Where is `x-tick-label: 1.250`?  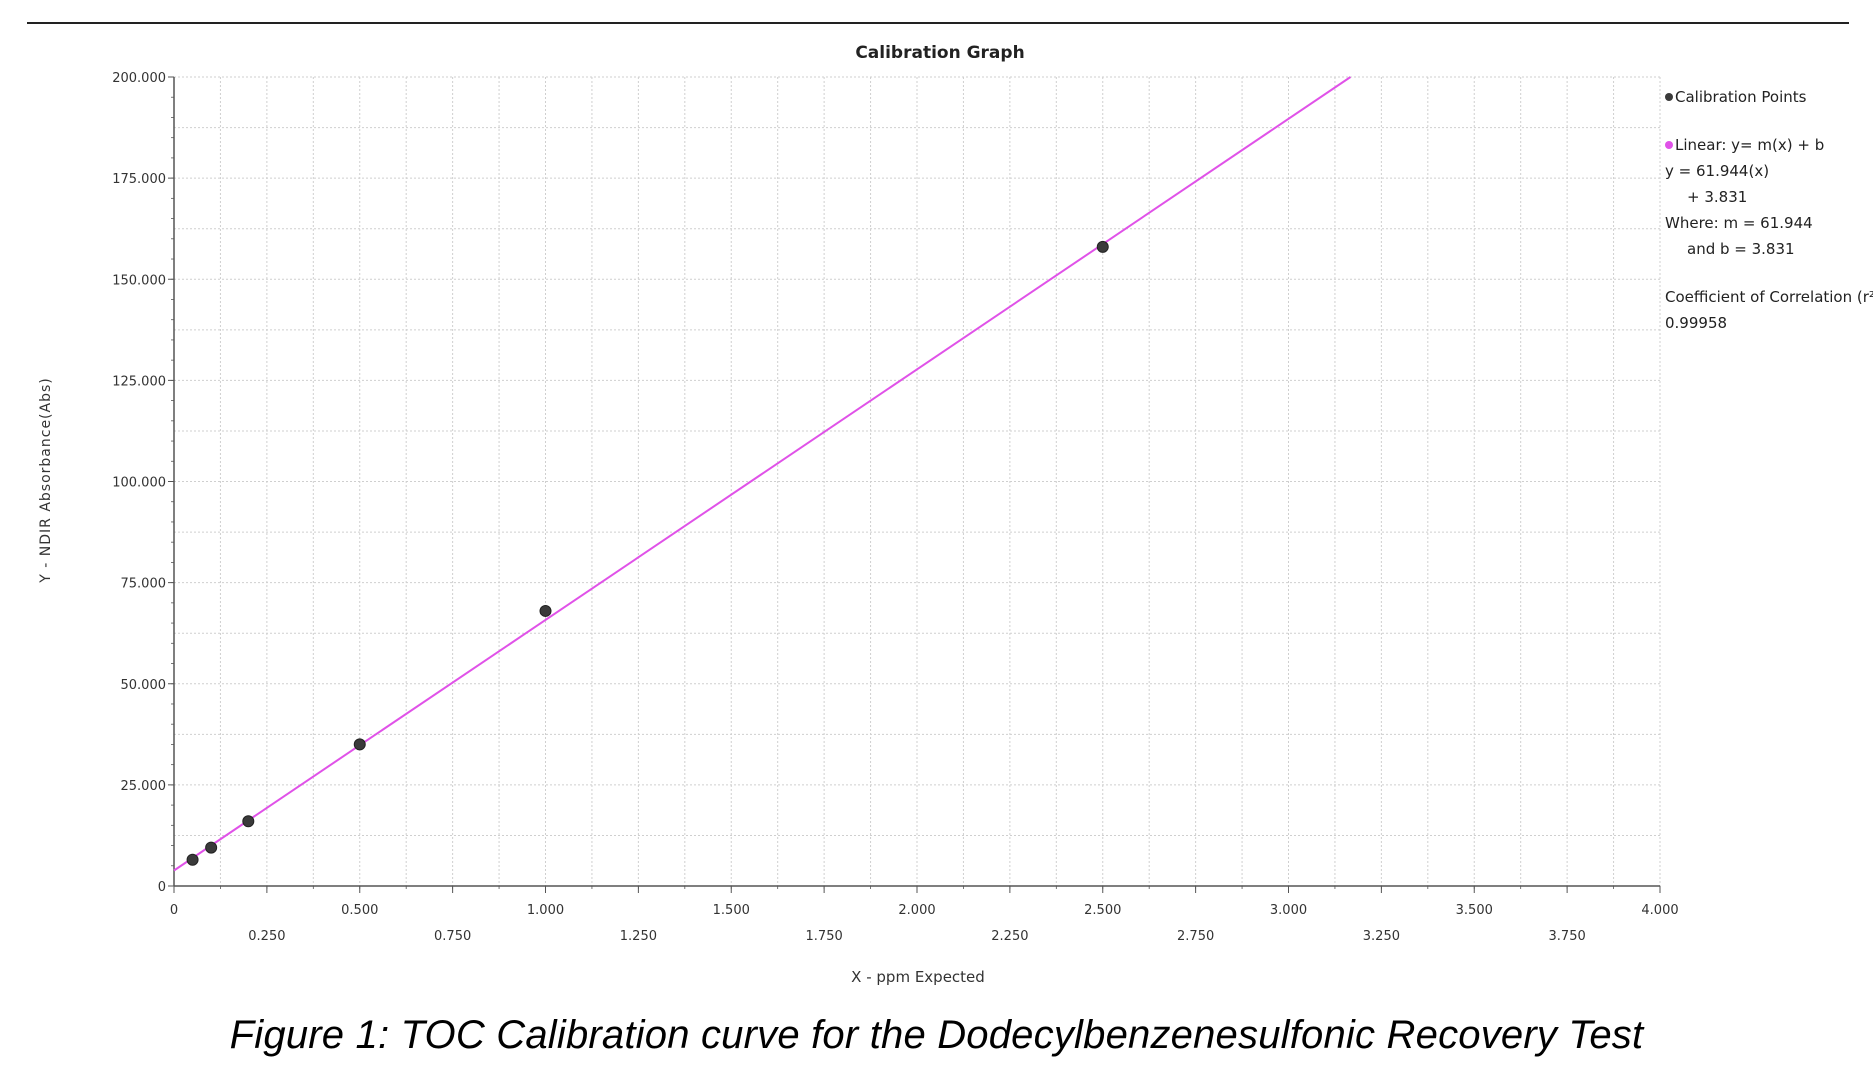
x-tick-label: 1.250 is located at coordinates (638, 936).